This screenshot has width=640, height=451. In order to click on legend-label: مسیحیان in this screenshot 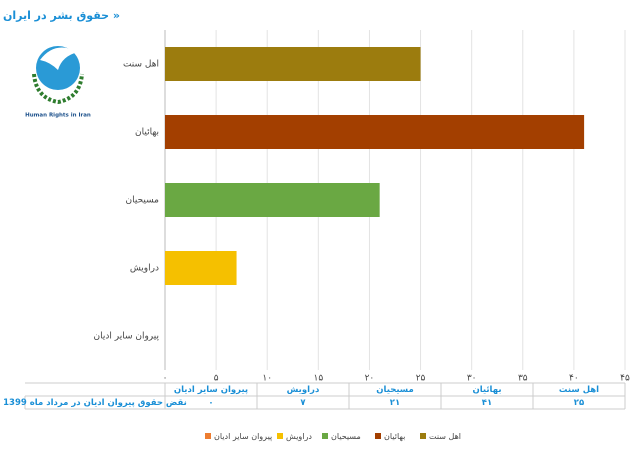, I will do `click(346, 436)`.